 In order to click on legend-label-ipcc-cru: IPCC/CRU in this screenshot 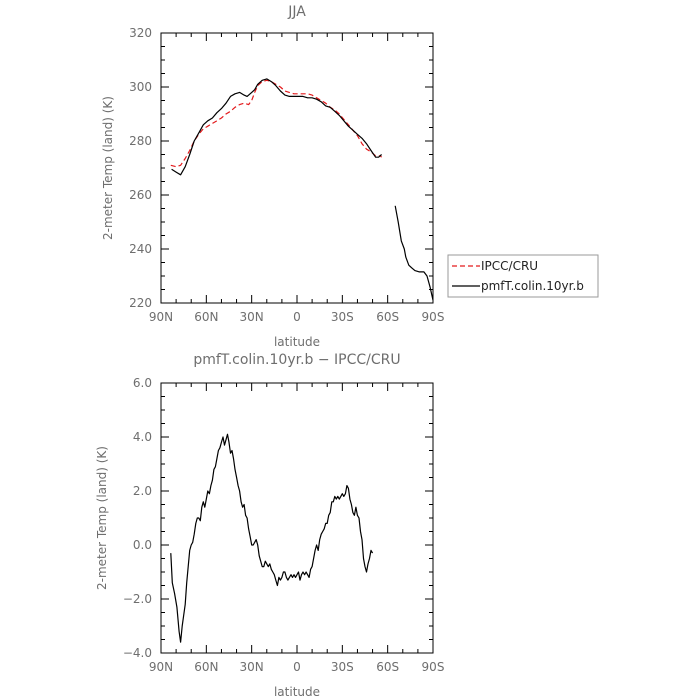, I will do `click(509, 266)`.